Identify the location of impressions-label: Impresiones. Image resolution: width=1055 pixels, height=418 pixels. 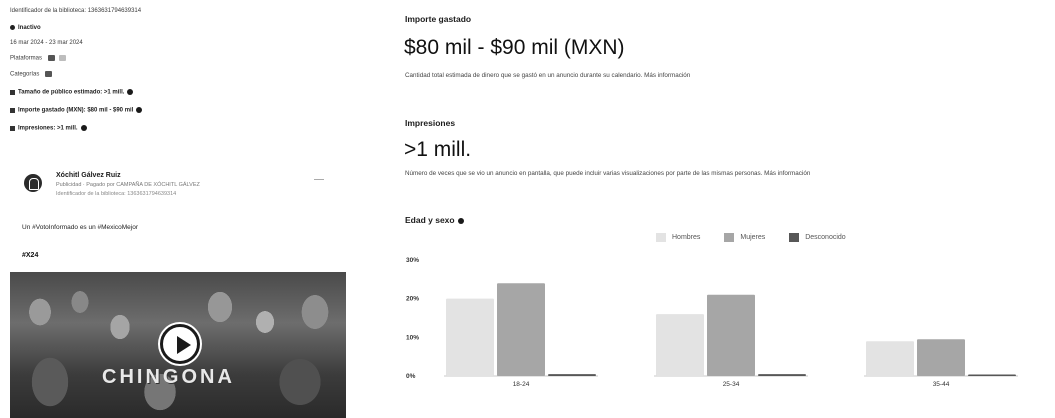
(430, 123).